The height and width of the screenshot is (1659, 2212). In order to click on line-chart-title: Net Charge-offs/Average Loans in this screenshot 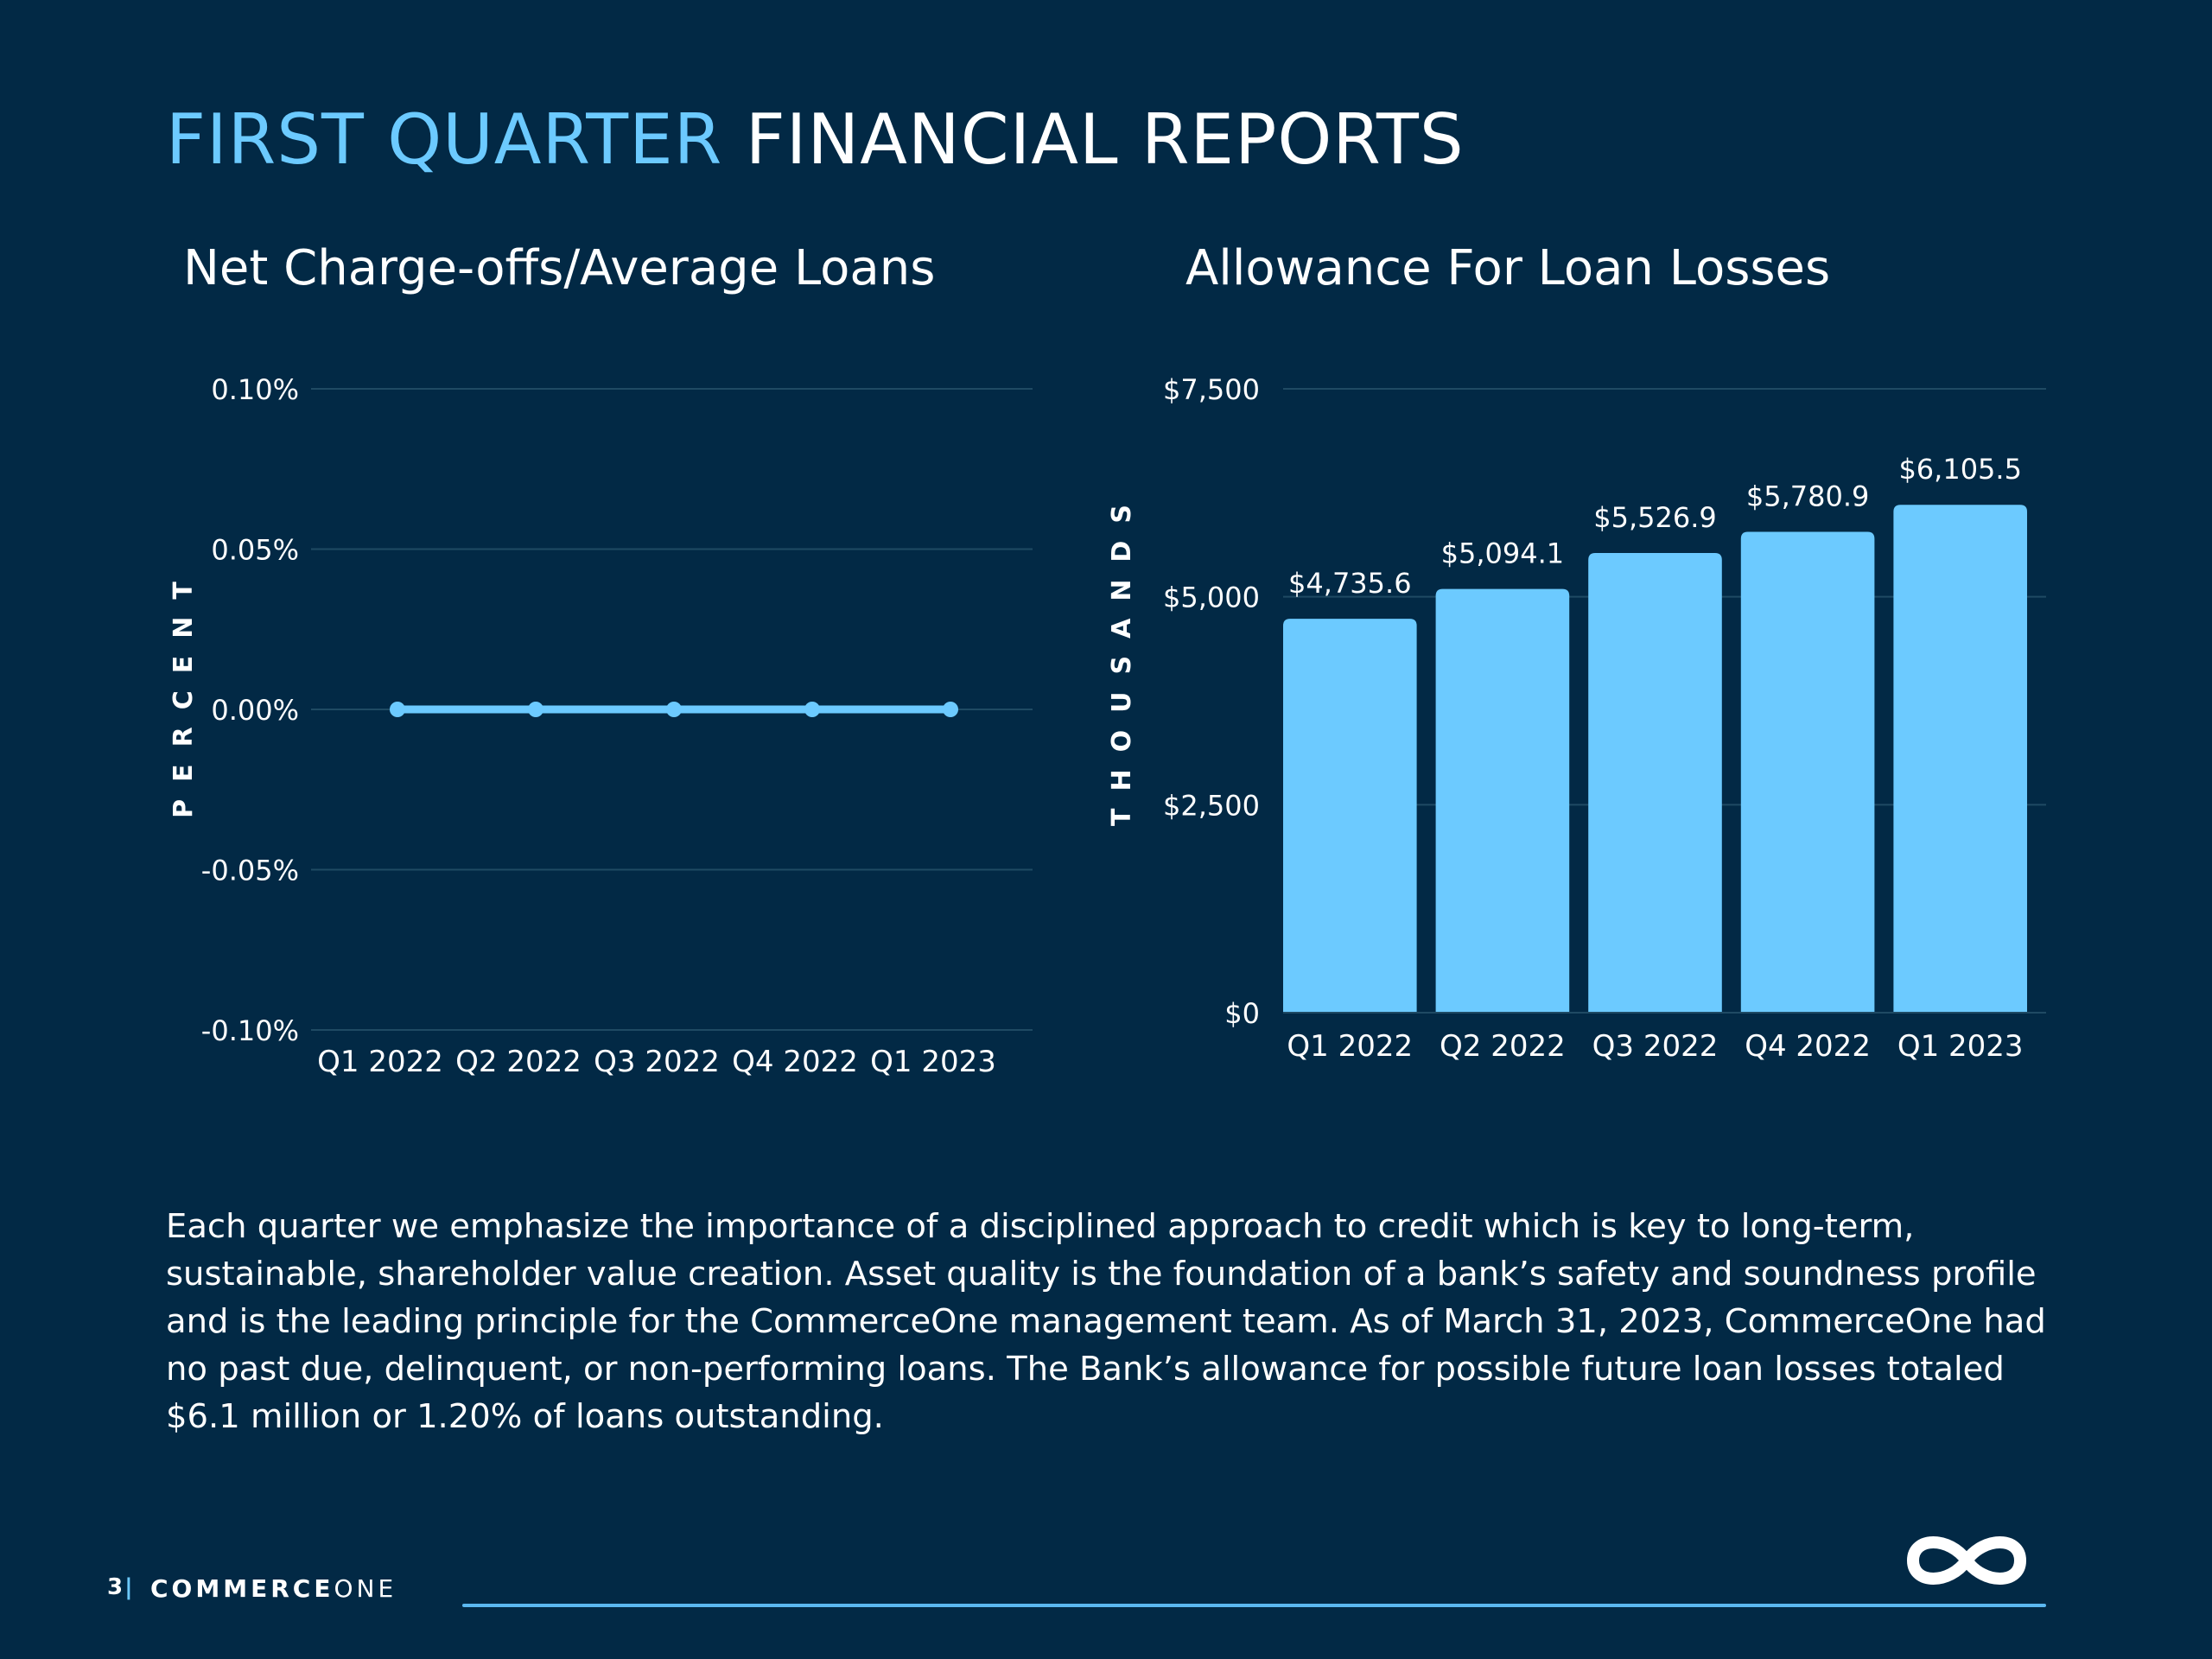, I will do `click(559, 268)`.